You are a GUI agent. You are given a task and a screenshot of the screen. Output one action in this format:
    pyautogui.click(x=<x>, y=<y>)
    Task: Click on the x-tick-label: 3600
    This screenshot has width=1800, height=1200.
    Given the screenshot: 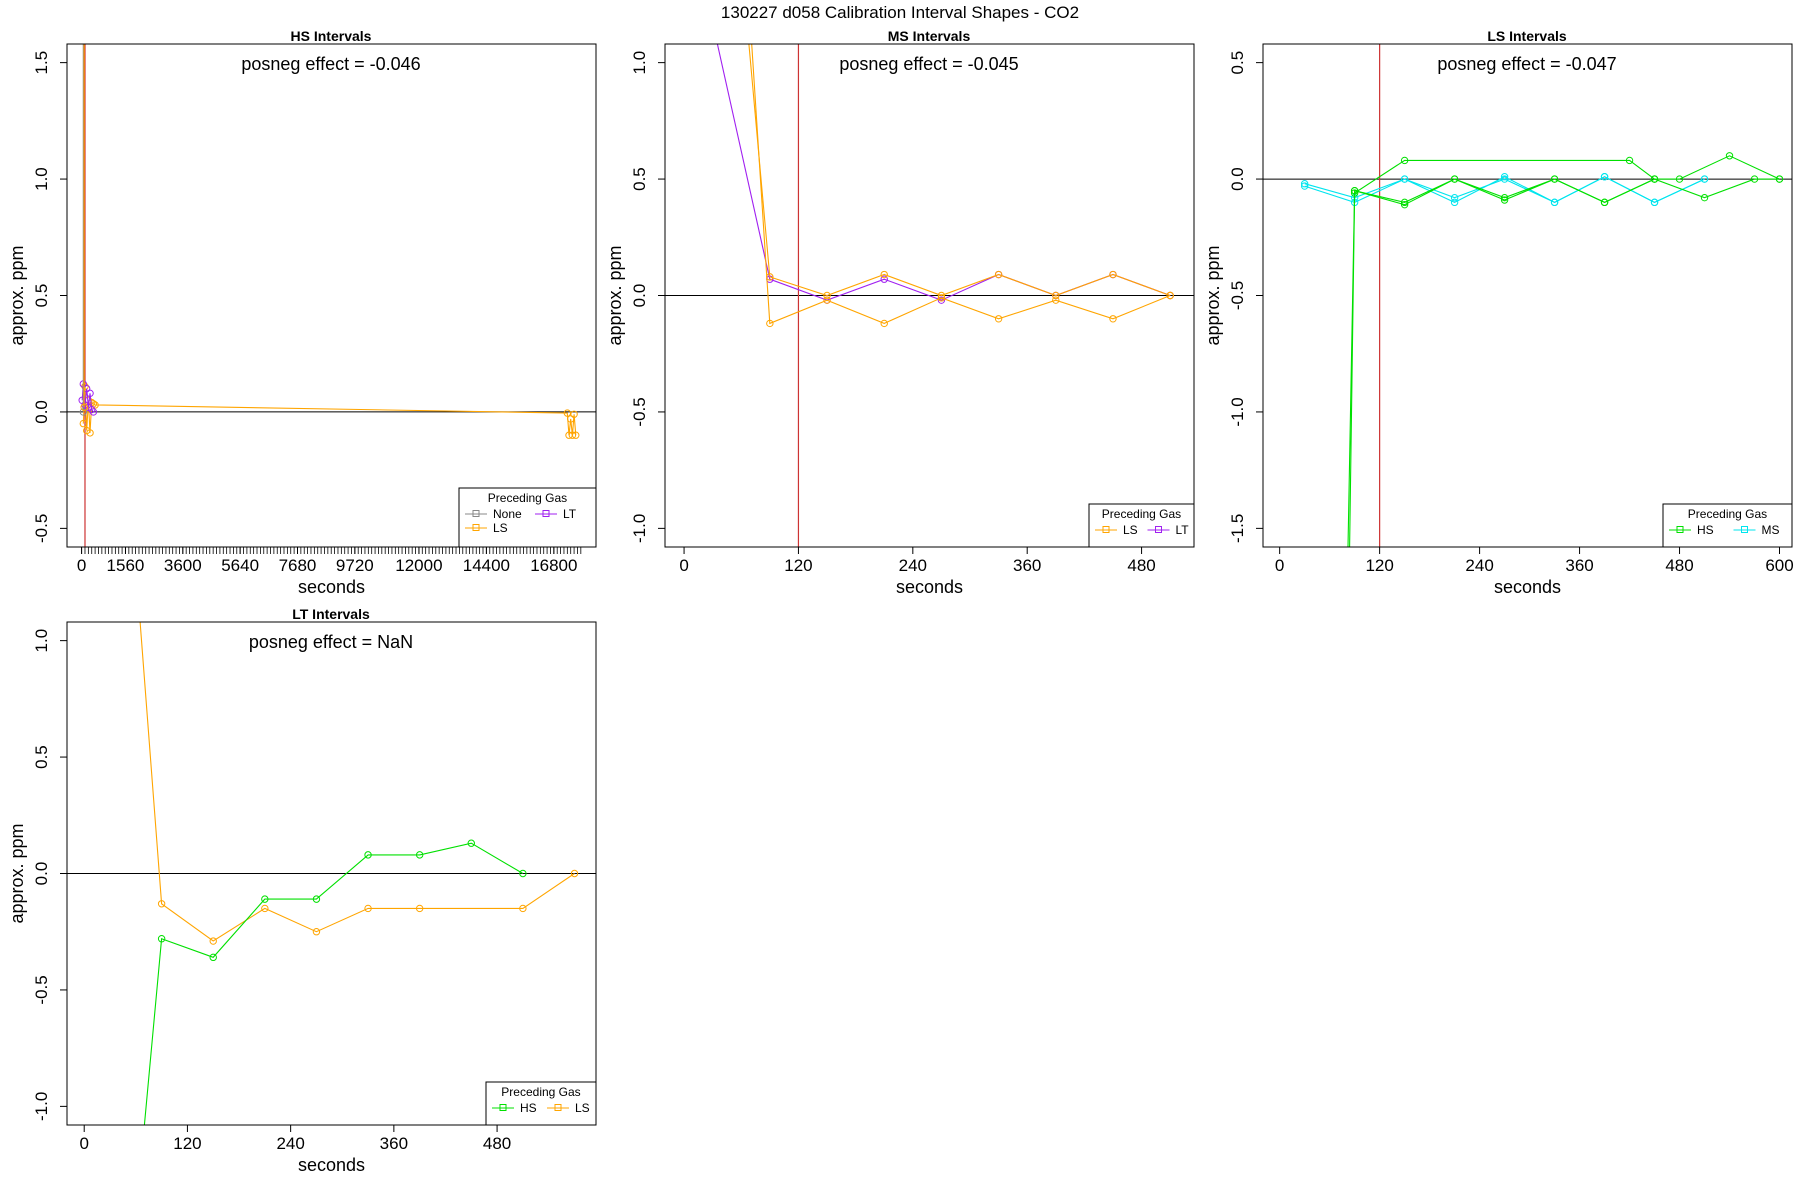 What is the action you would take?
    pyautogui.click(x=183, y=565)
    